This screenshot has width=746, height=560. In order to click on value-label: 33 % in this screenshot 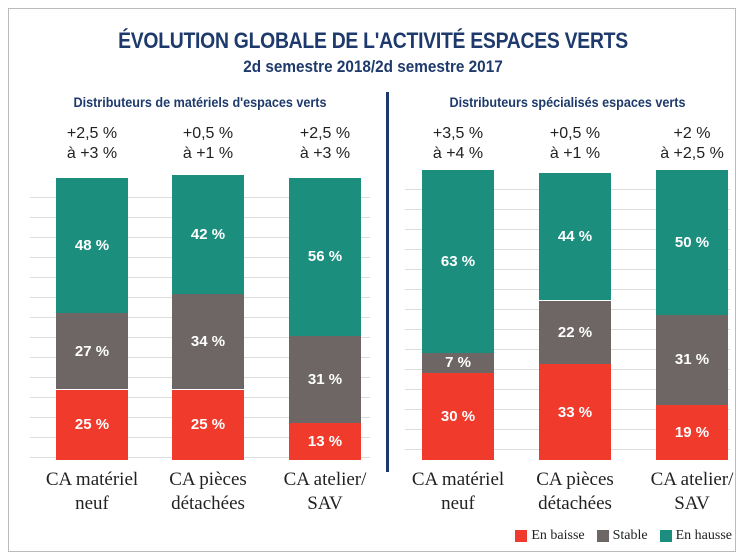, I will do `click(575, 412)`.